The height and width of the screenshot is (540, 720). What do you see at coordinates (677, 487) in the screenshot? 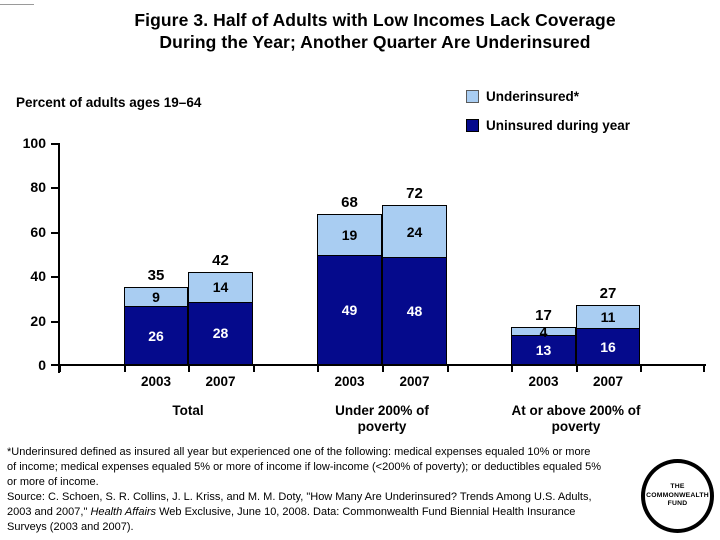
I see `logo-line1: THE` at bounding box center [677, 487].